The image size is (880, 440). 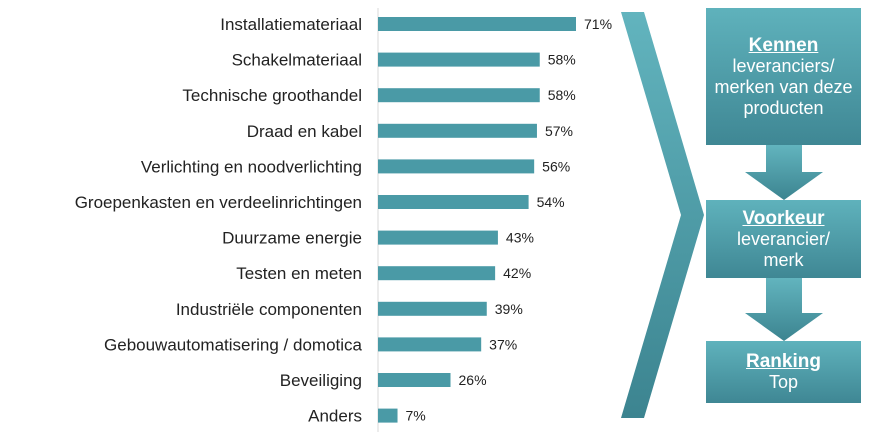 What do you see at coordinates (783, 382) in the screenshot?
I see `step-text: Top` at bounding box center [783, 382].